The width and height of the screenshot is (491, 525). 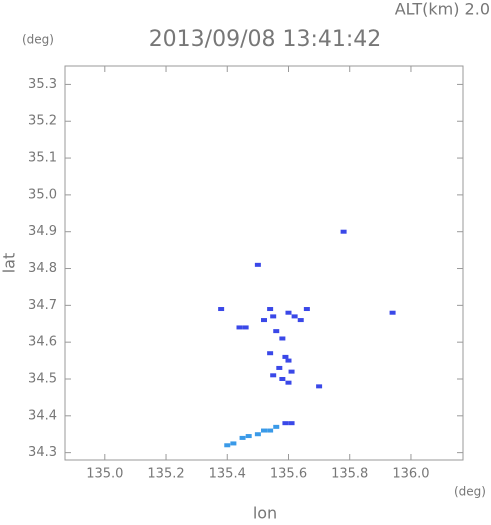 What do you see at coordinates (349, 474) in the screenshot?
I see `x-tick-label: 135.8` at bounding box center [349, 474].